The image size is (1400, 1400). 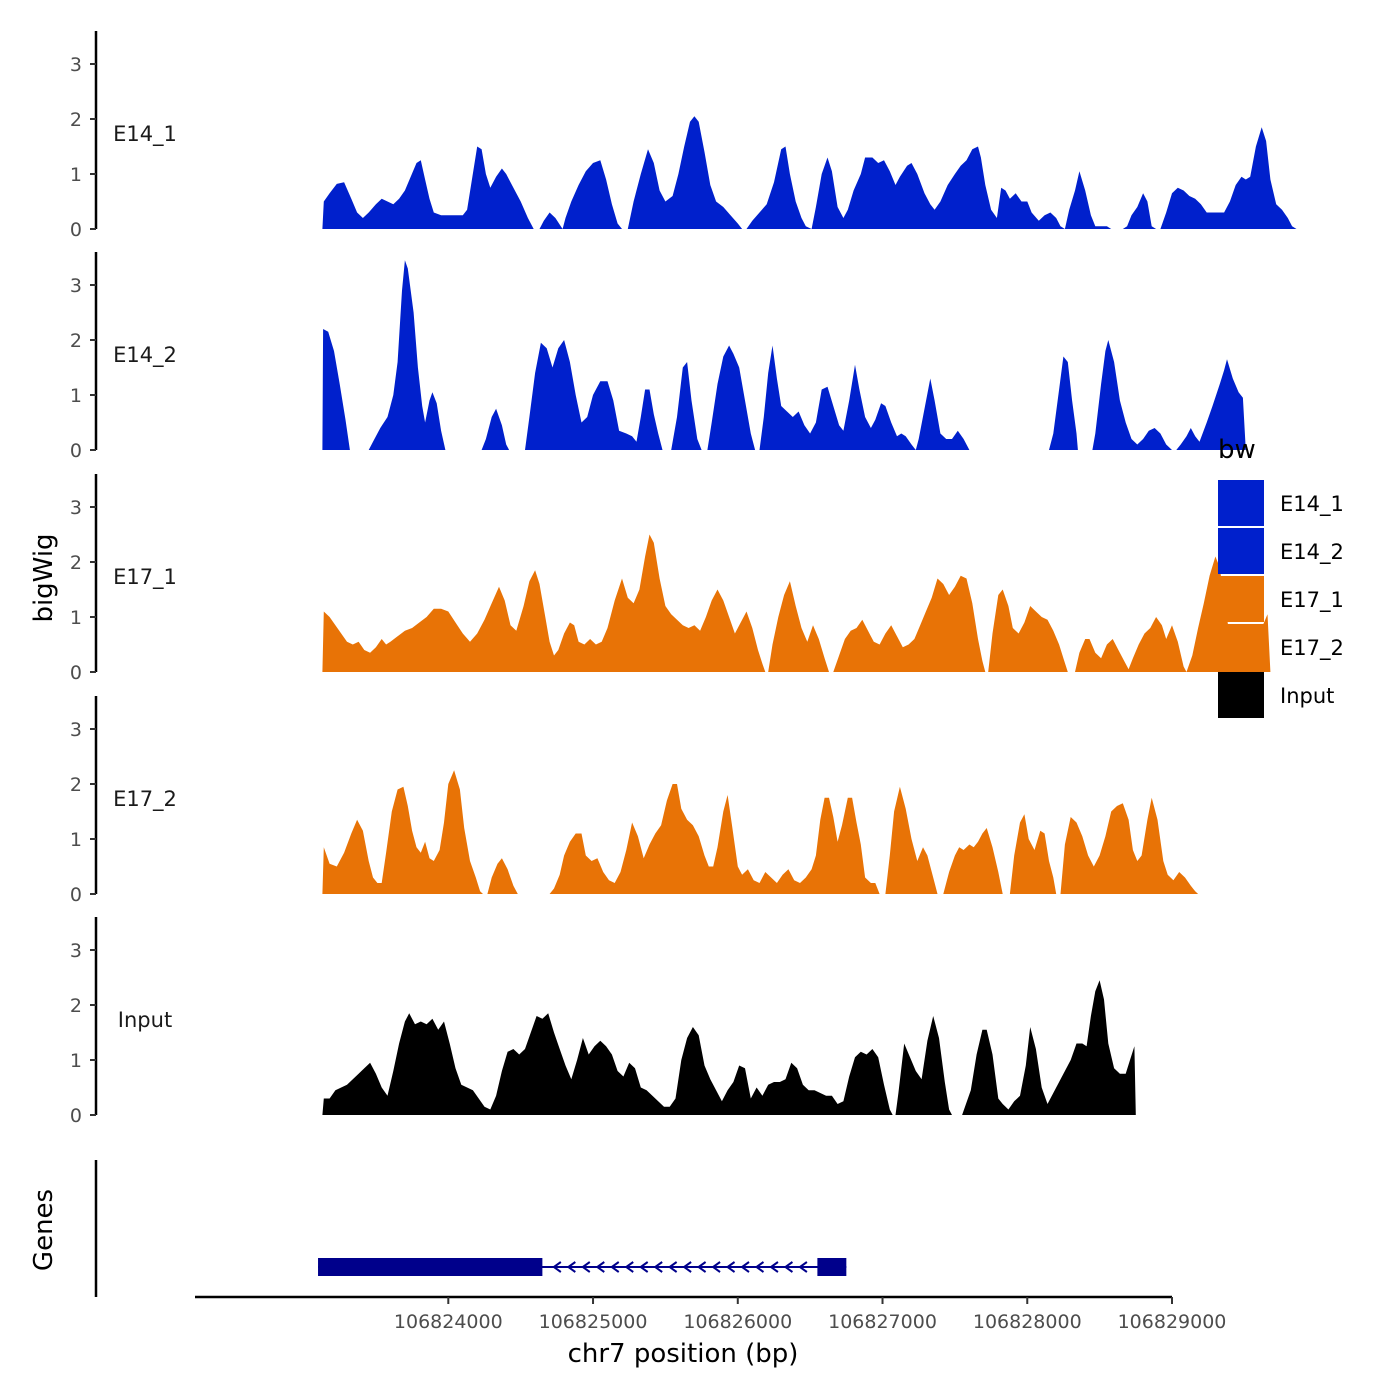 What do you see at coordinates (1307, 696) in the screenshot?
I see `legend-label-input: Input` at bounding box center [1307, 696].